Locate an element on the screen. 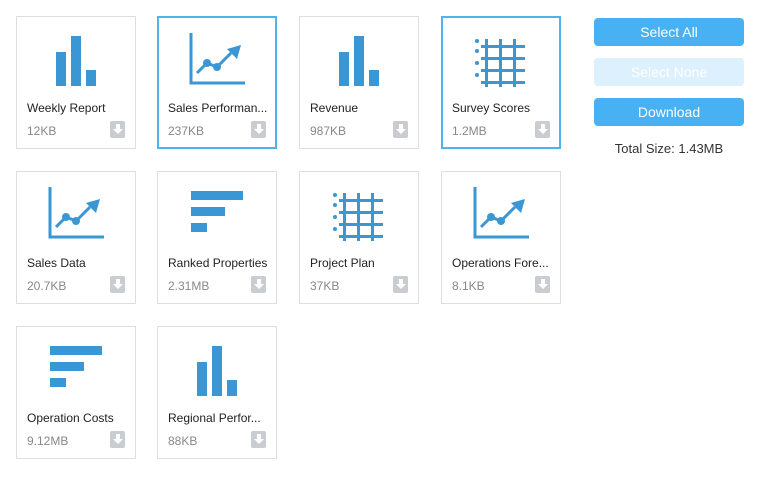  total-size: Total Size: 1.43MB is located at coordinates (669, 148).